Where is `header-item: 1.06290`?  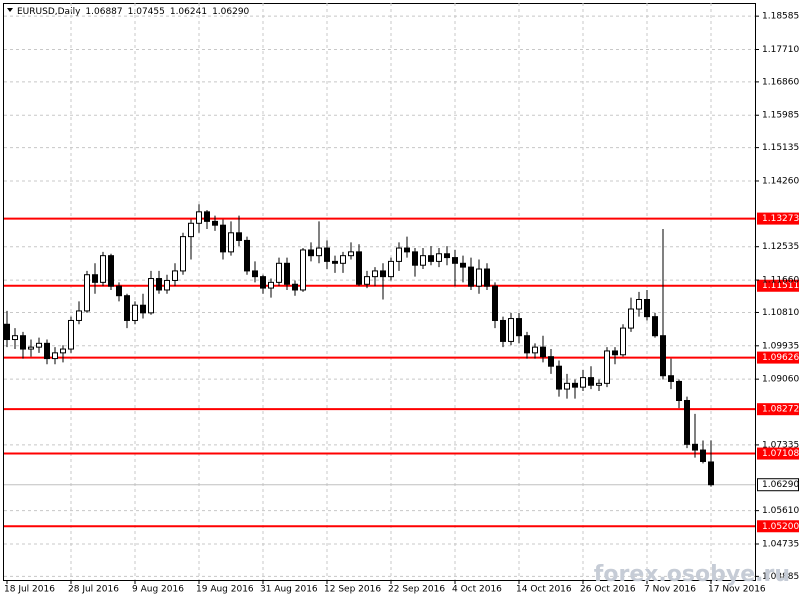
header-item: 1.06290 is located at coordinates (230, 12).